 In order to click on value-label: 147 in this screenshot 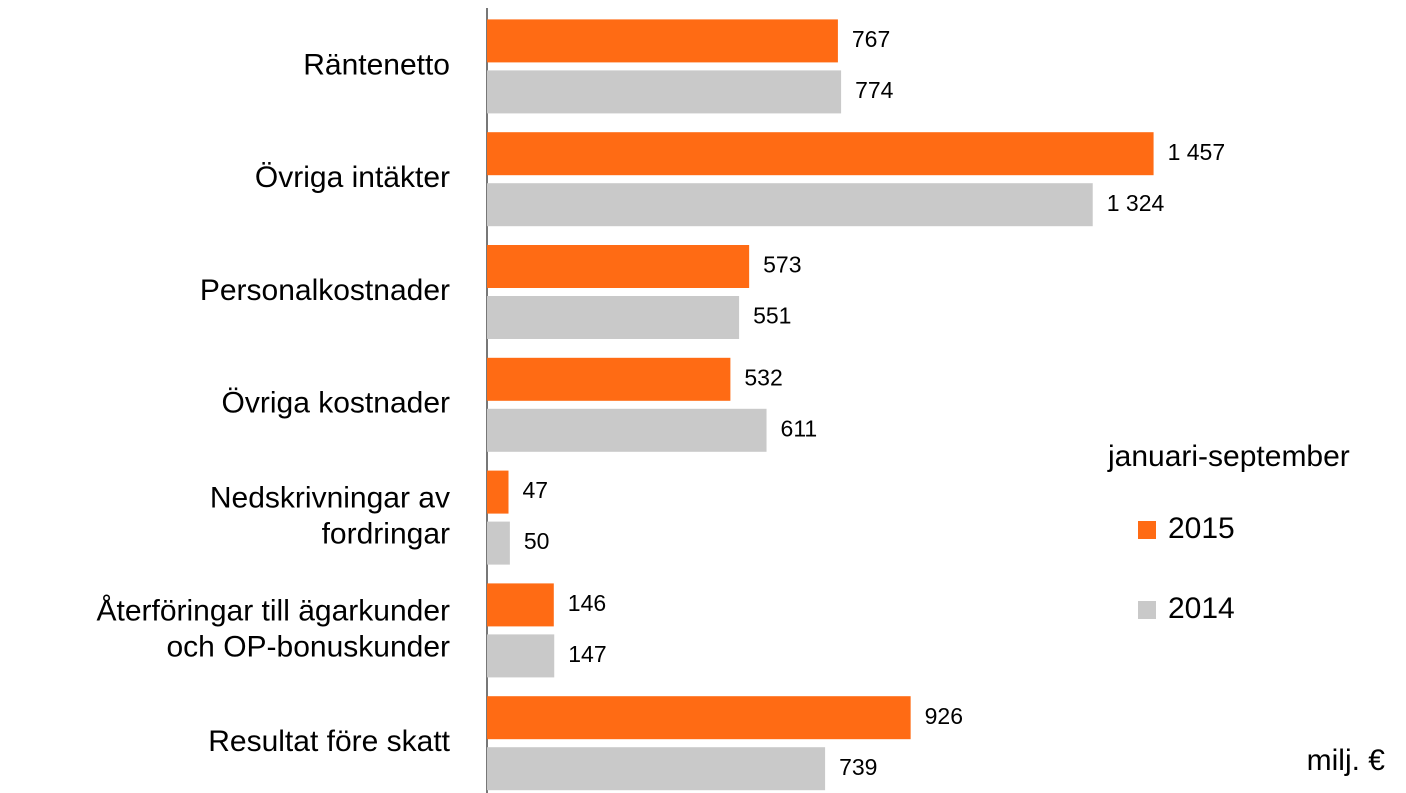, I will do `click(587, 654)`.